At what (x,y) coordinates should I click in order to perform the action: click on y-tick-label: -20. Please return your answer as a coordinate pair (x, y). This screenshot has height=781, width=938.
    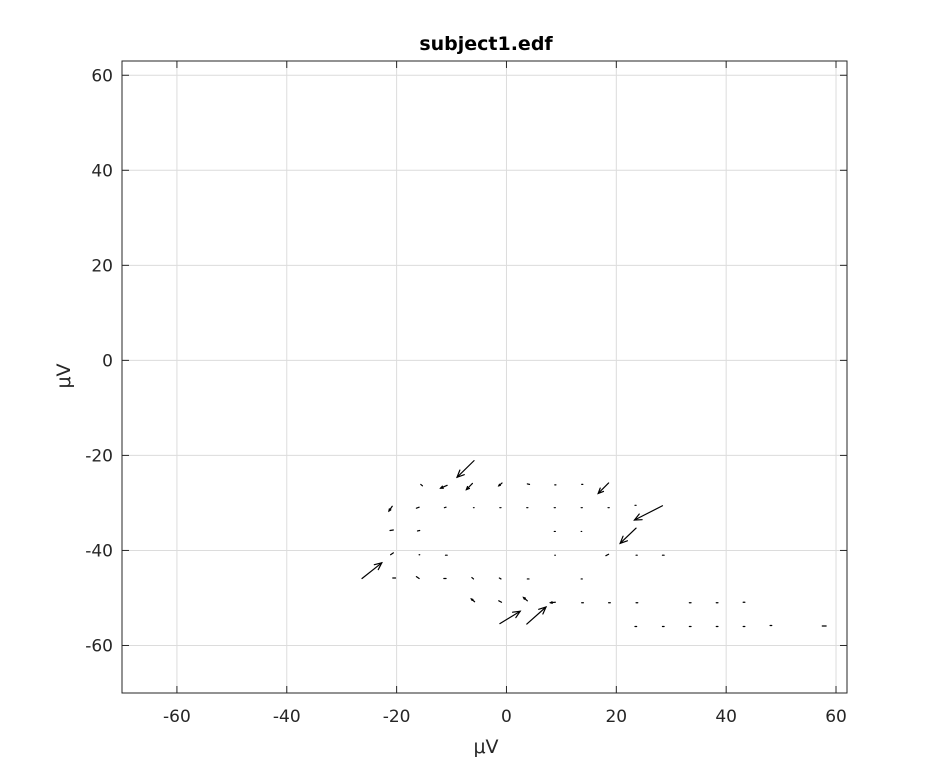
    Looking at the image, I should click on (99, 456).